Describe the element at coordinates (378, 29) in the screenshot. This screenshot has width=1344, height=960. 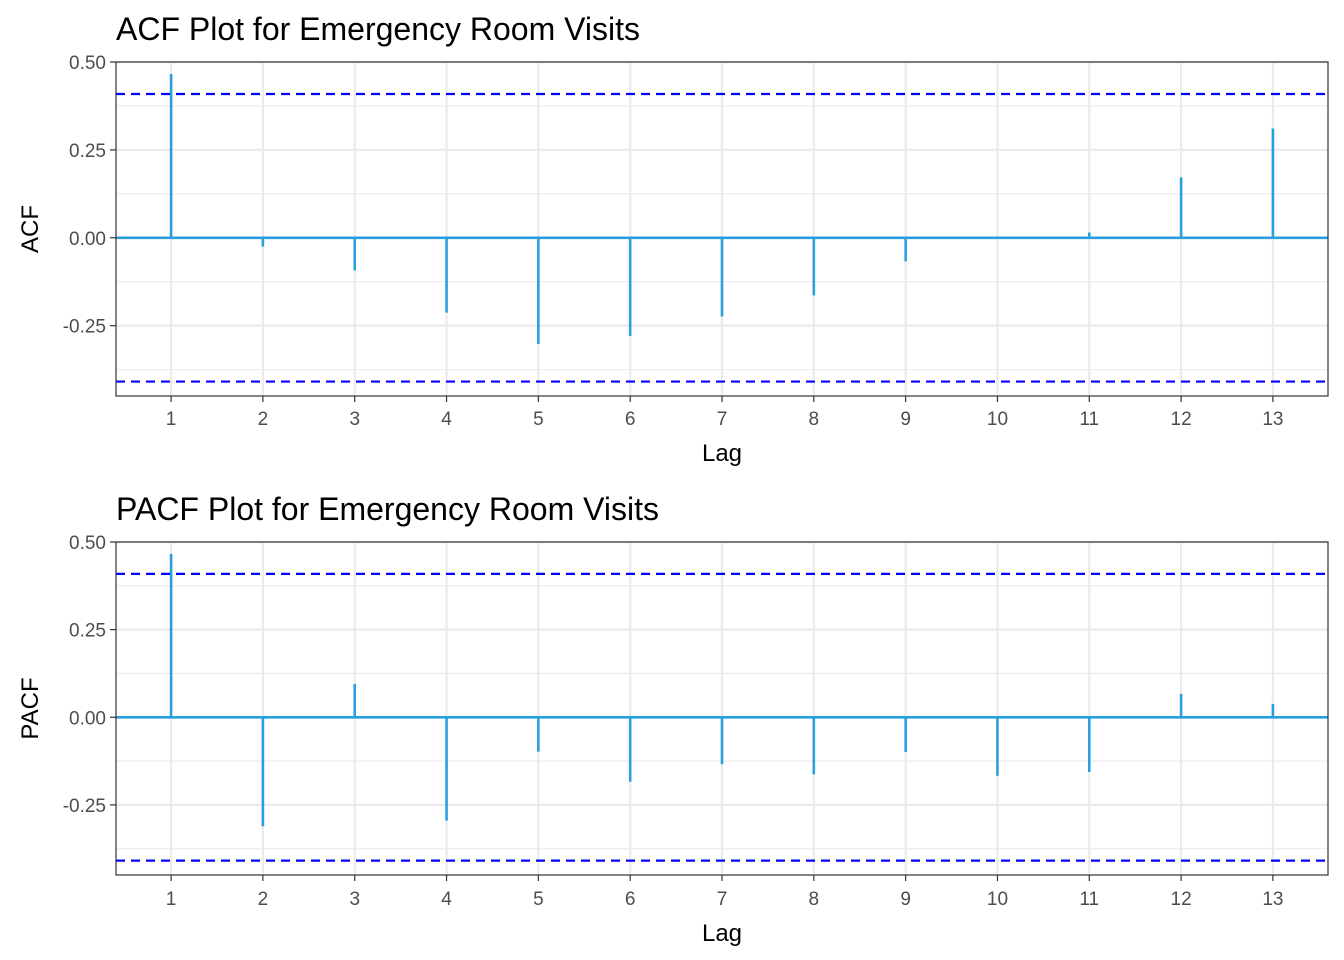
I see `chart-title: ACF Plot for Emergency Room Visits` at that location.